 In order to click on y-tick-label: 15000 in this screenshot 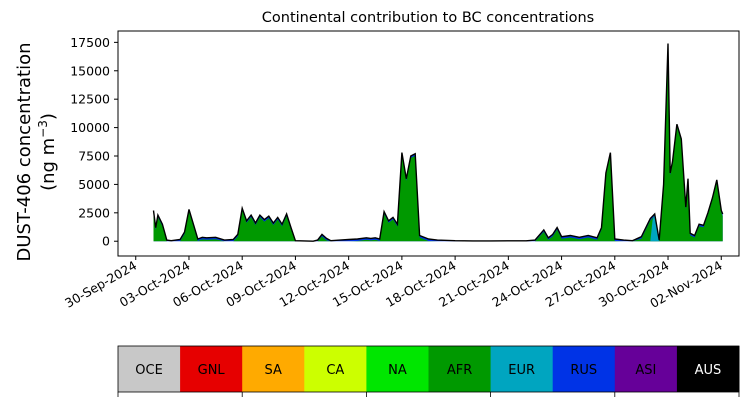, I will do `click(90, 70)`.